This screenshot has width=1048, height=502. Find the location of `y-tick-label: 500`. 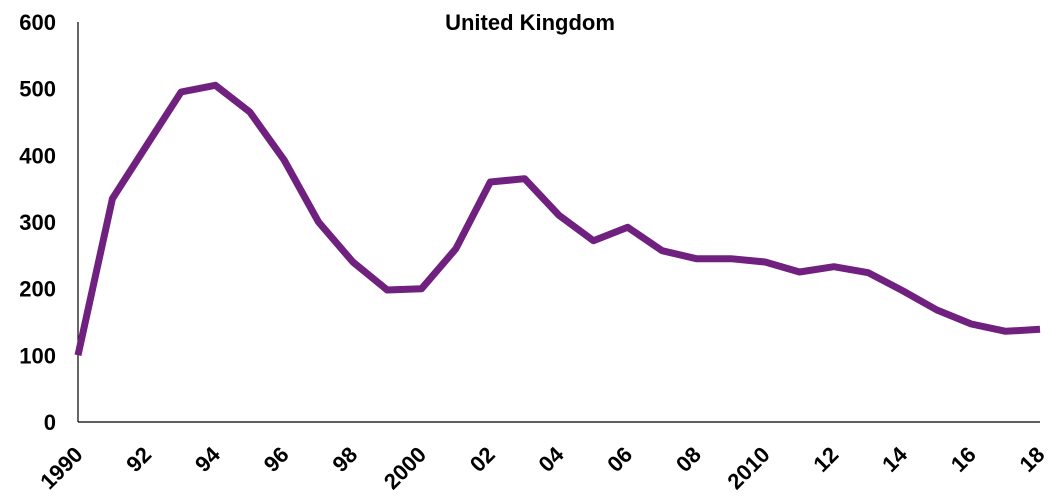

y-tick-label: 500 is located at coordinates (37, 89).